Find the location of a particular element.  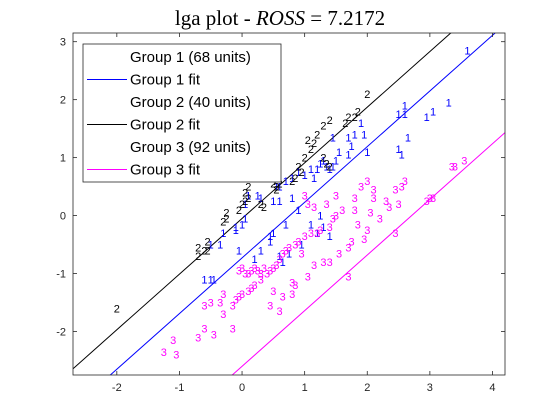

y-tick-label: -2 is located at coordinates (61, 333).